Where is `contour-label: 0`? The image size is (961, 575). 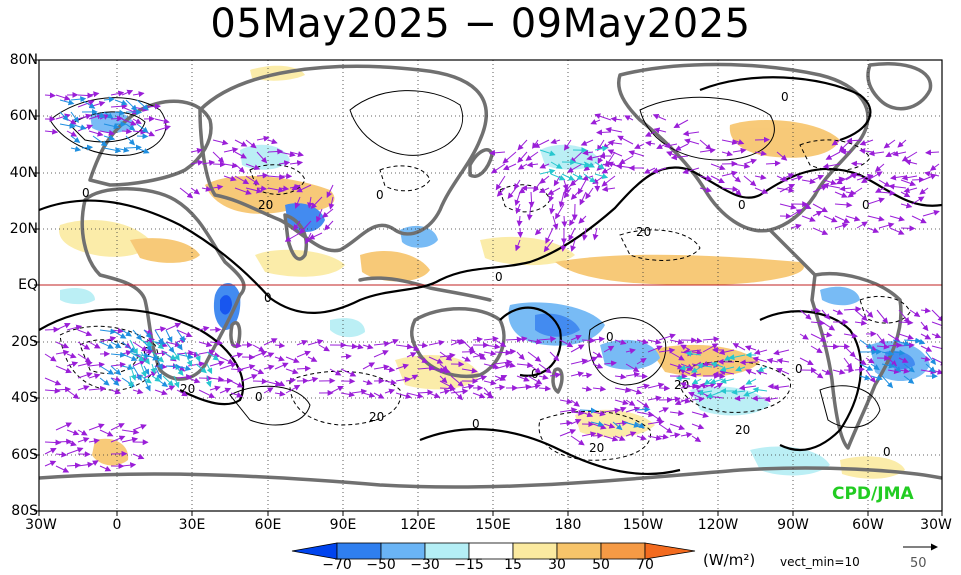 contour-label: 0 is located at coordinates (476, 424).